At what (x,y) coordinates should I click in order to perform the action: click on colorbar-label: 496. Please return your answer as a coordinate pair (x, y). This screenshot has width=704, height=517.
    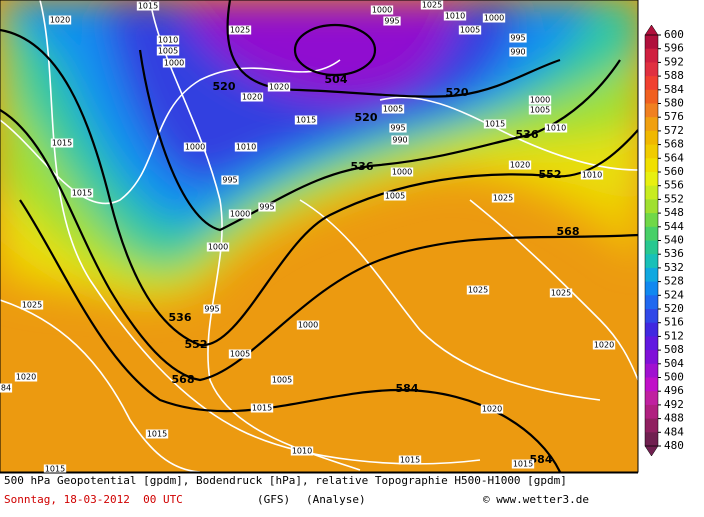
    Looking at the image, I should click on (674, 390).